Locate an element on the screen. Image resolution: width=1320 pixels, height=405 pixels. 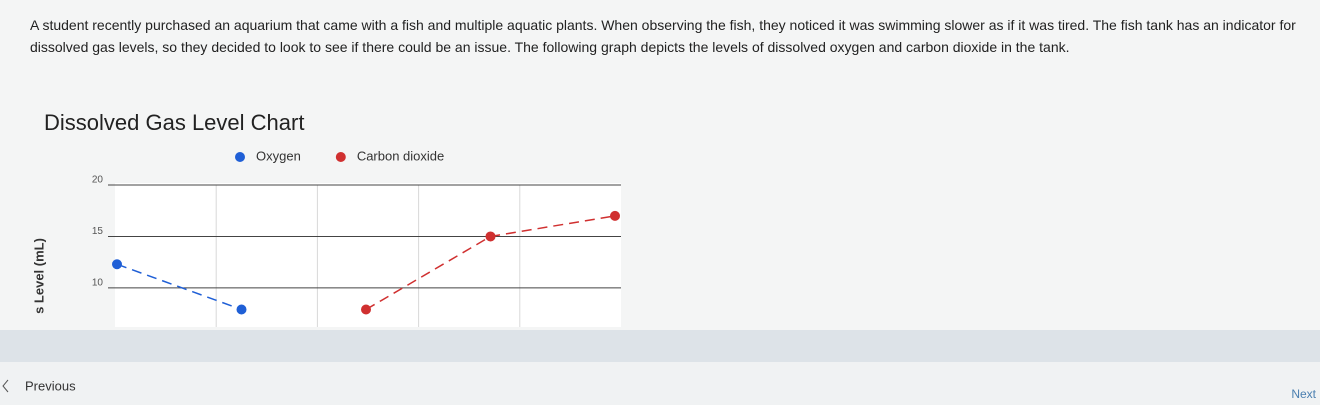
previous-button: Previous is located at coordinates (50, 385).